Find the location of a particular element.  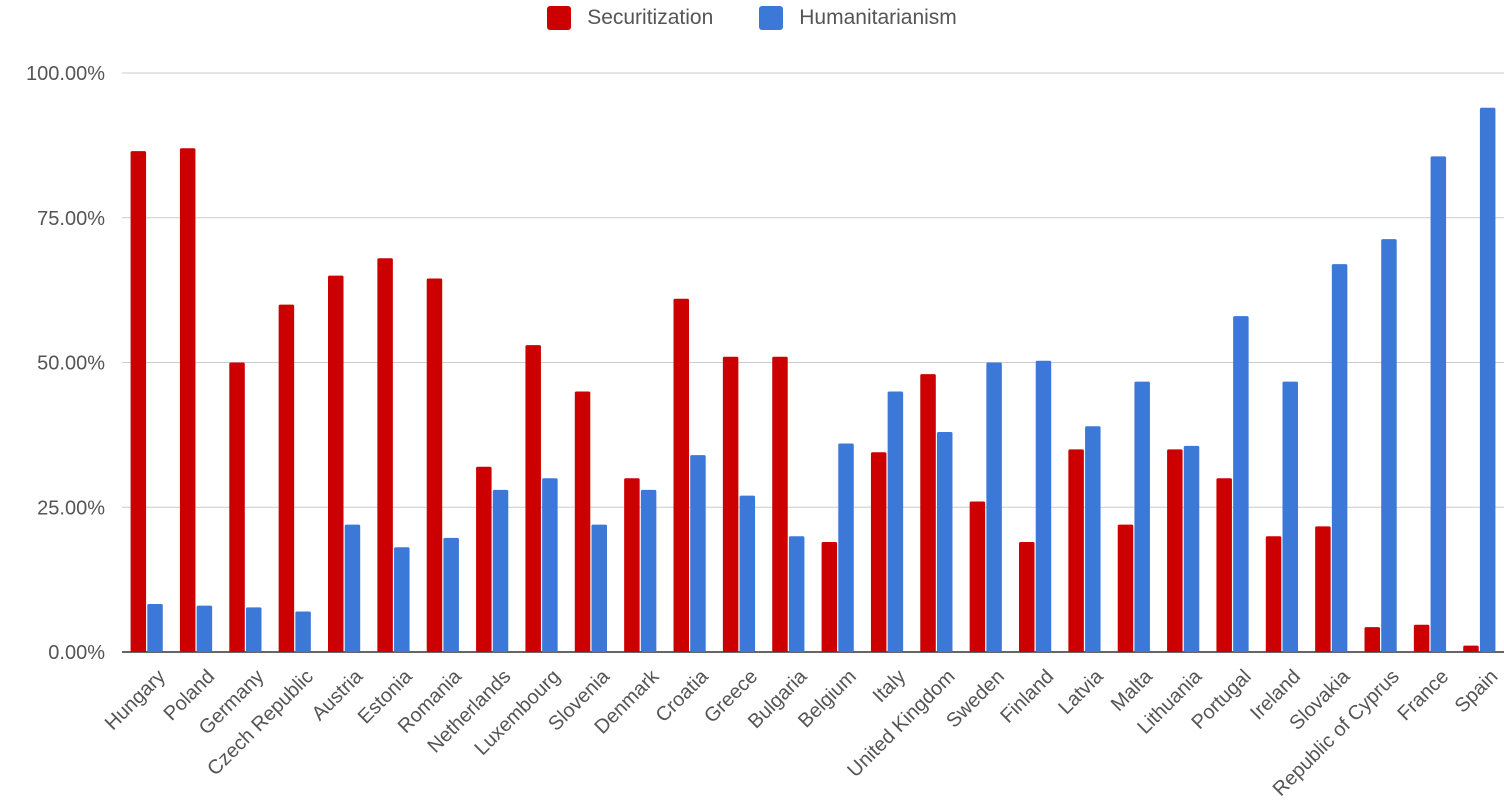

bar-humanitarianism-hungary is located at coordinates (155, 627).